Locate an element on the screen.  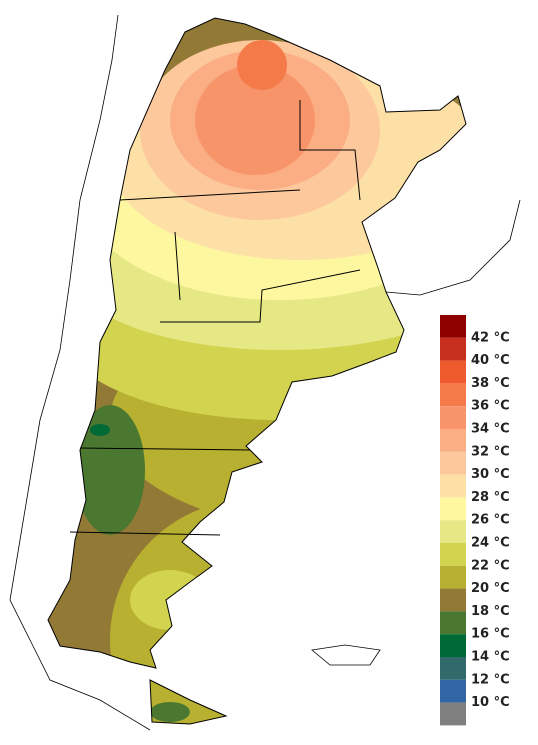
legend-label: 34 °C is located at coordinates (490, 429).